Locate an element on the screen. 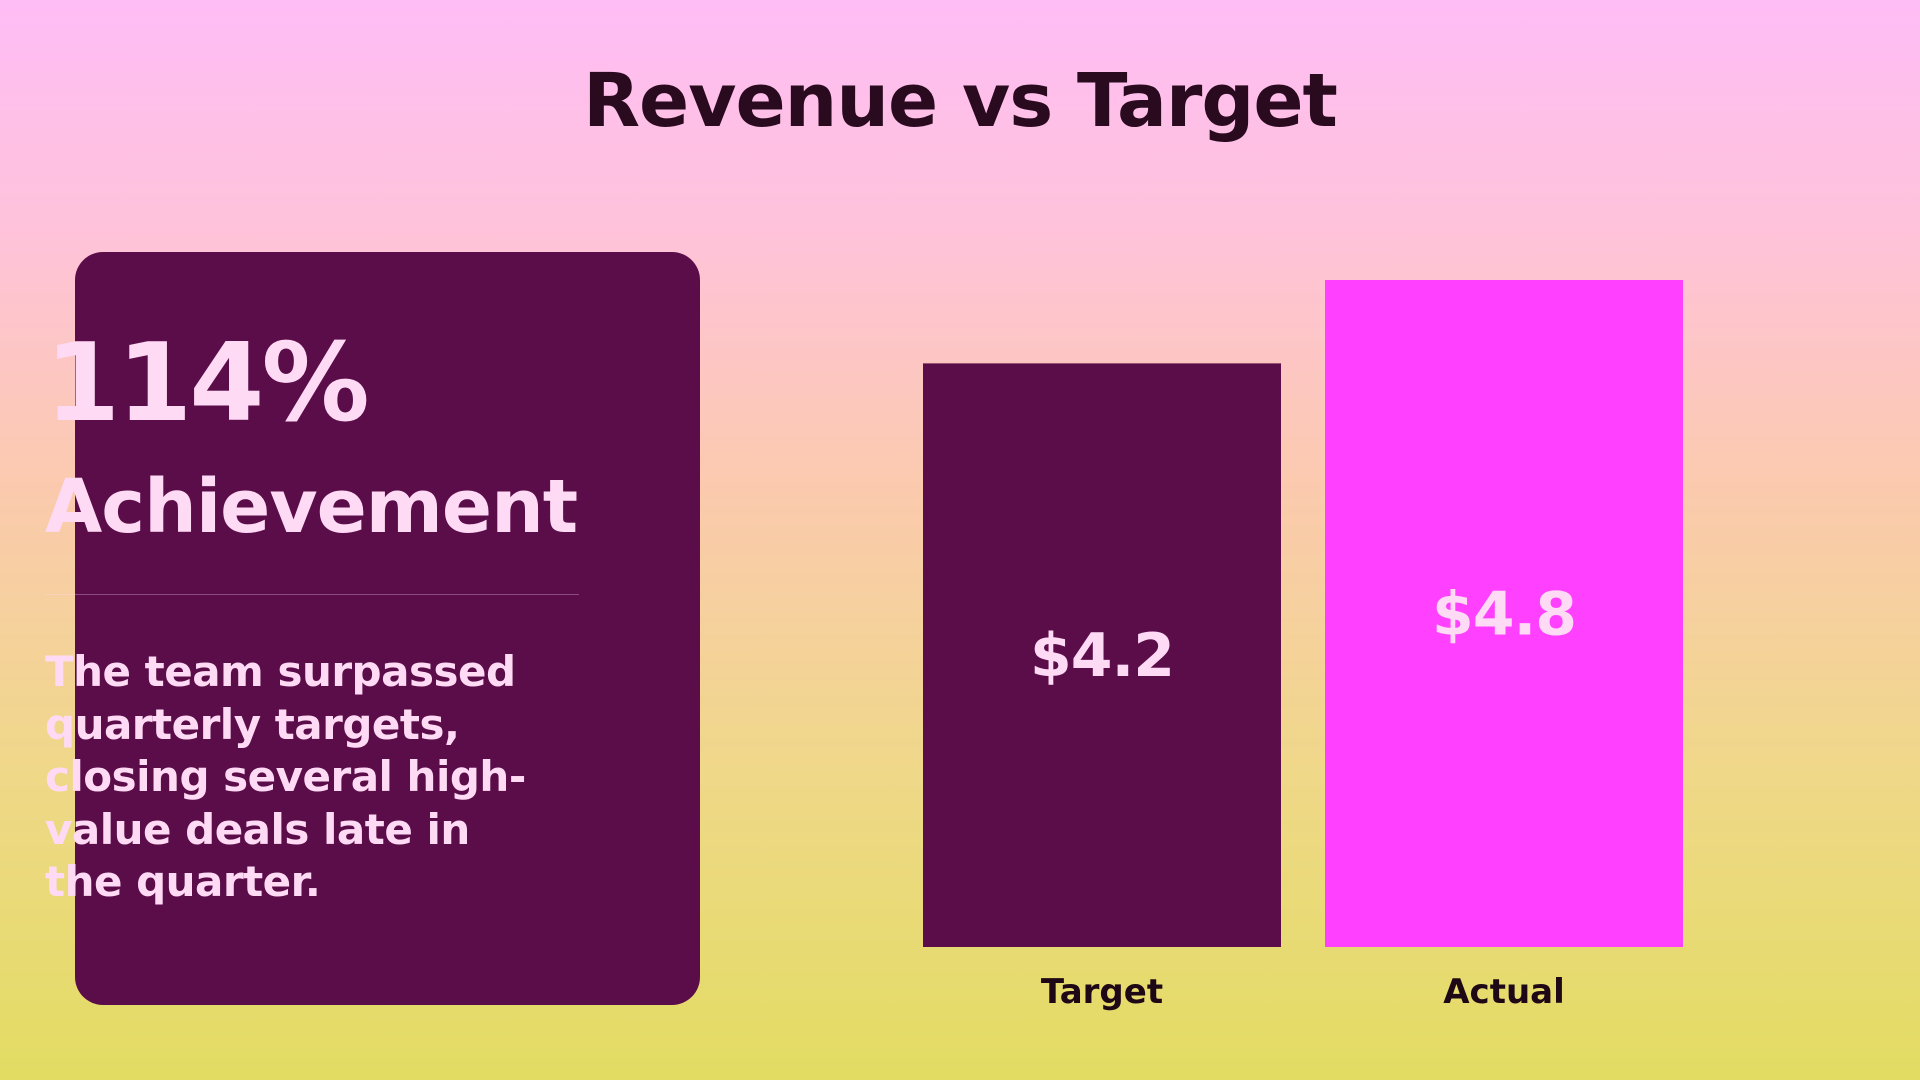  bar-target is located at coordinates (1102, 655).